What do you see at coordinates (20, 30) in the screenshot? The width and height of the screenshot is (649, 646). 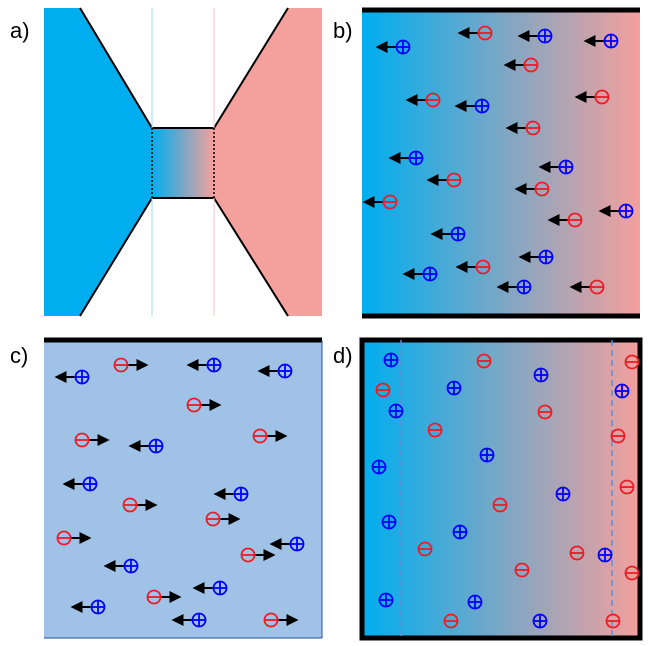 I see `panel-label-a: a)` at bounding box center [20, 30].